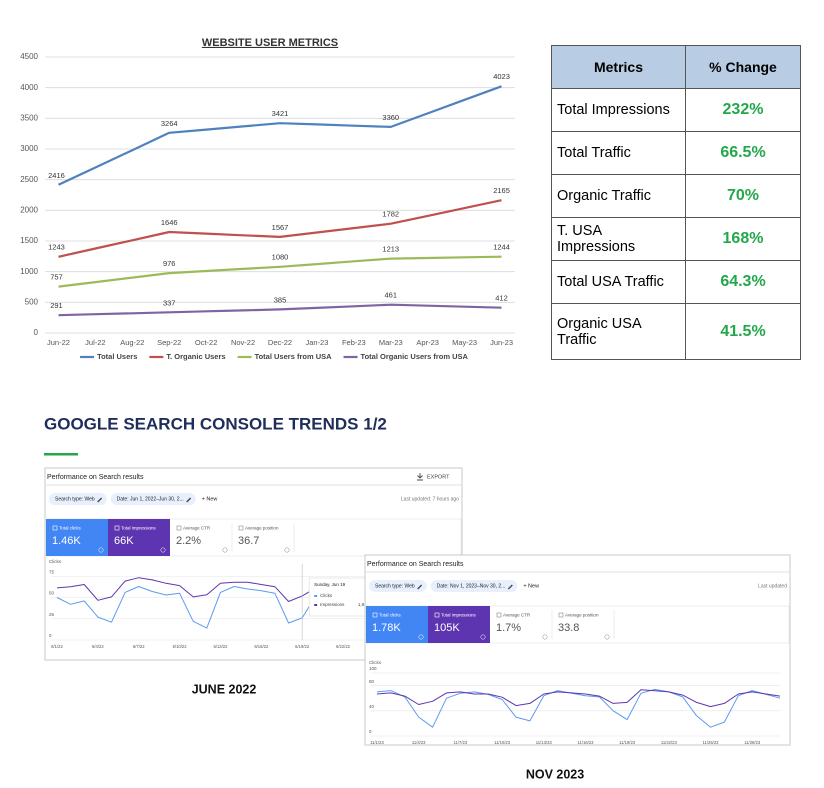  Describe the element at coordinates (391, 342) in the screenshot. I see `x-tick-label: Mar-23` at that location.